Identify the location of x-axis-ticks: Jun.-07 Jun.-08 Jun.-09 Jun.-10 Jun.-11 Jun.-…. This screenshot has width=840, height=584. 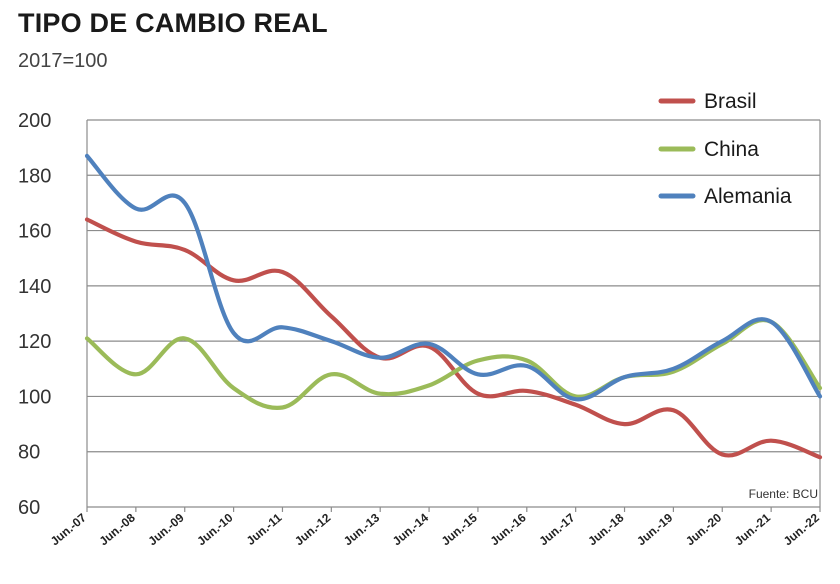
(435, 527).